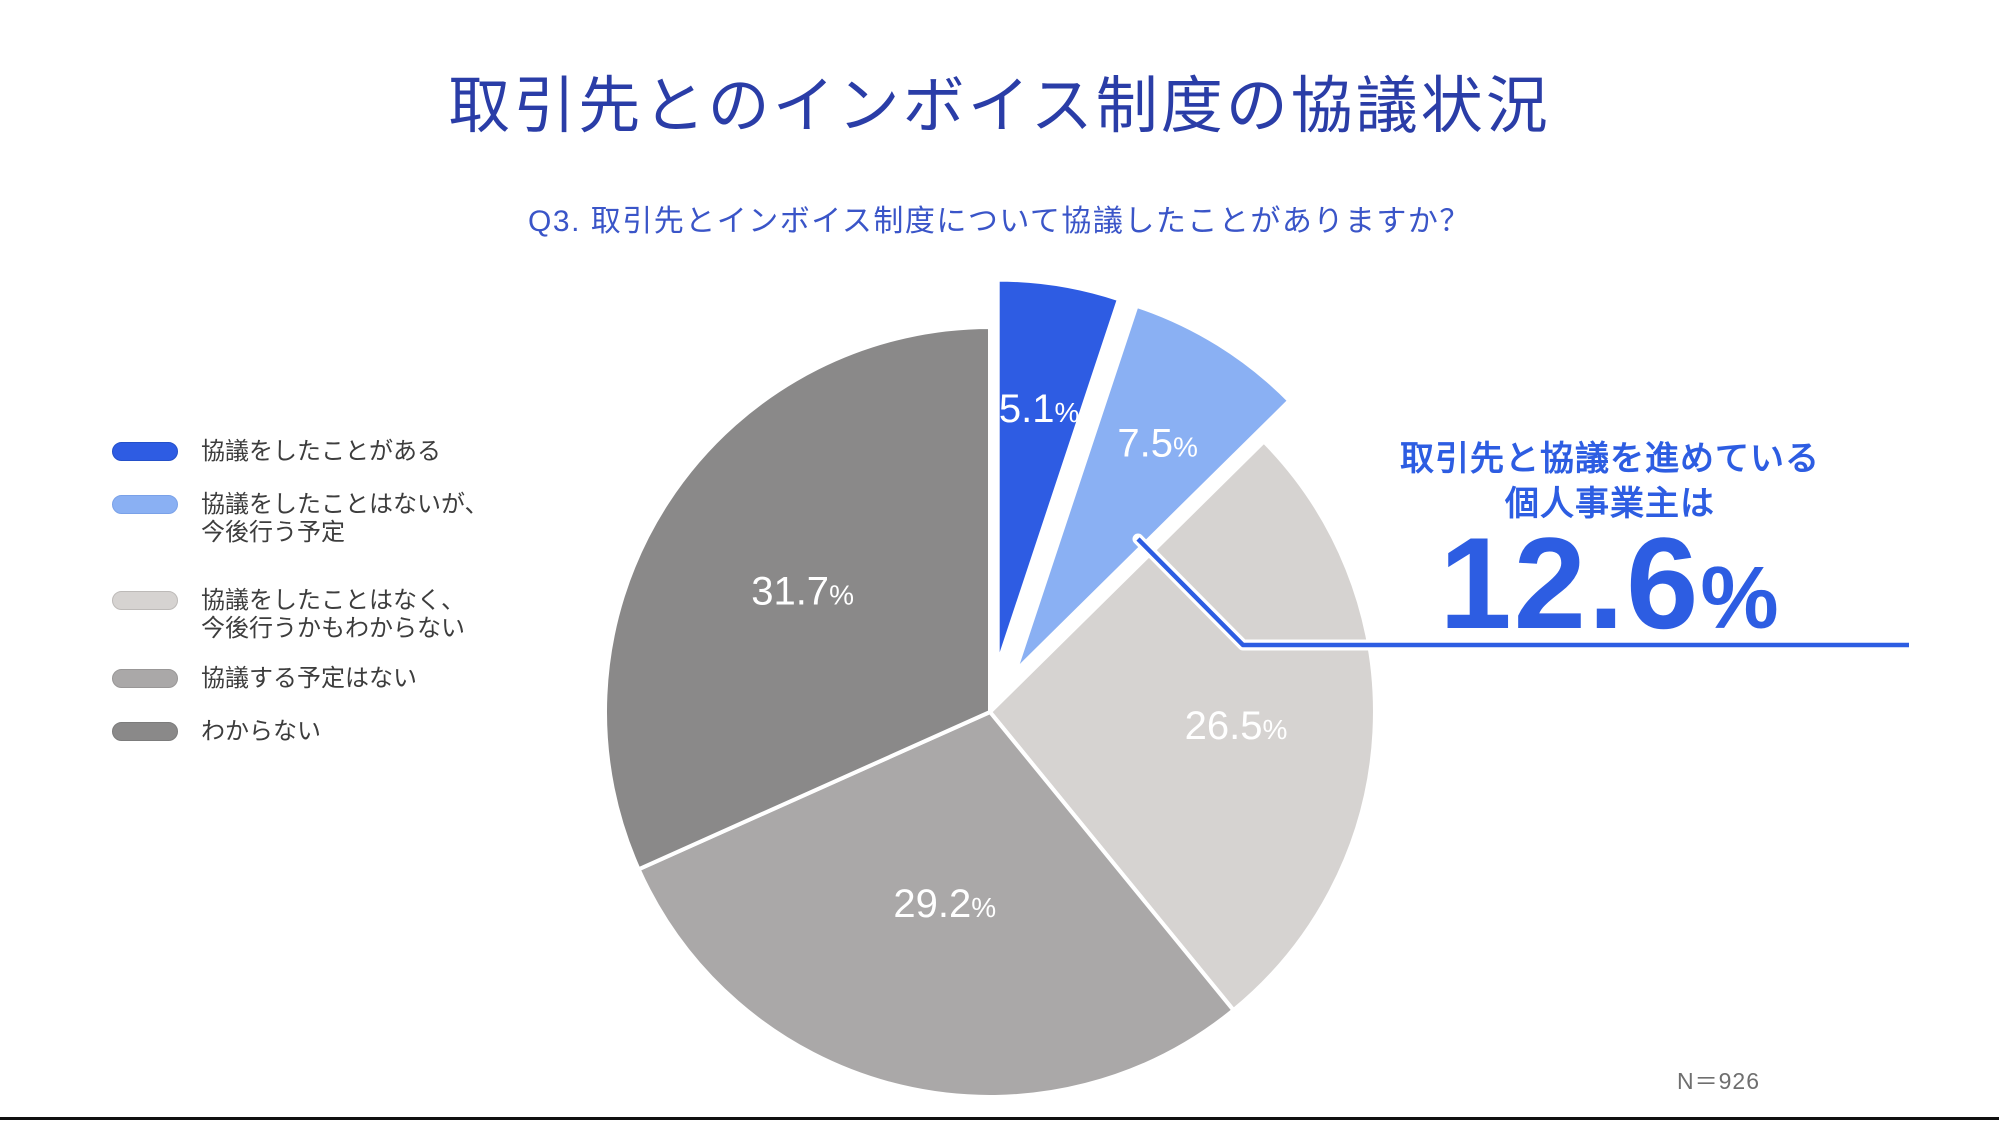  I want to click on legend-label-line: 今後行うかもわからない, so click(333, 628).